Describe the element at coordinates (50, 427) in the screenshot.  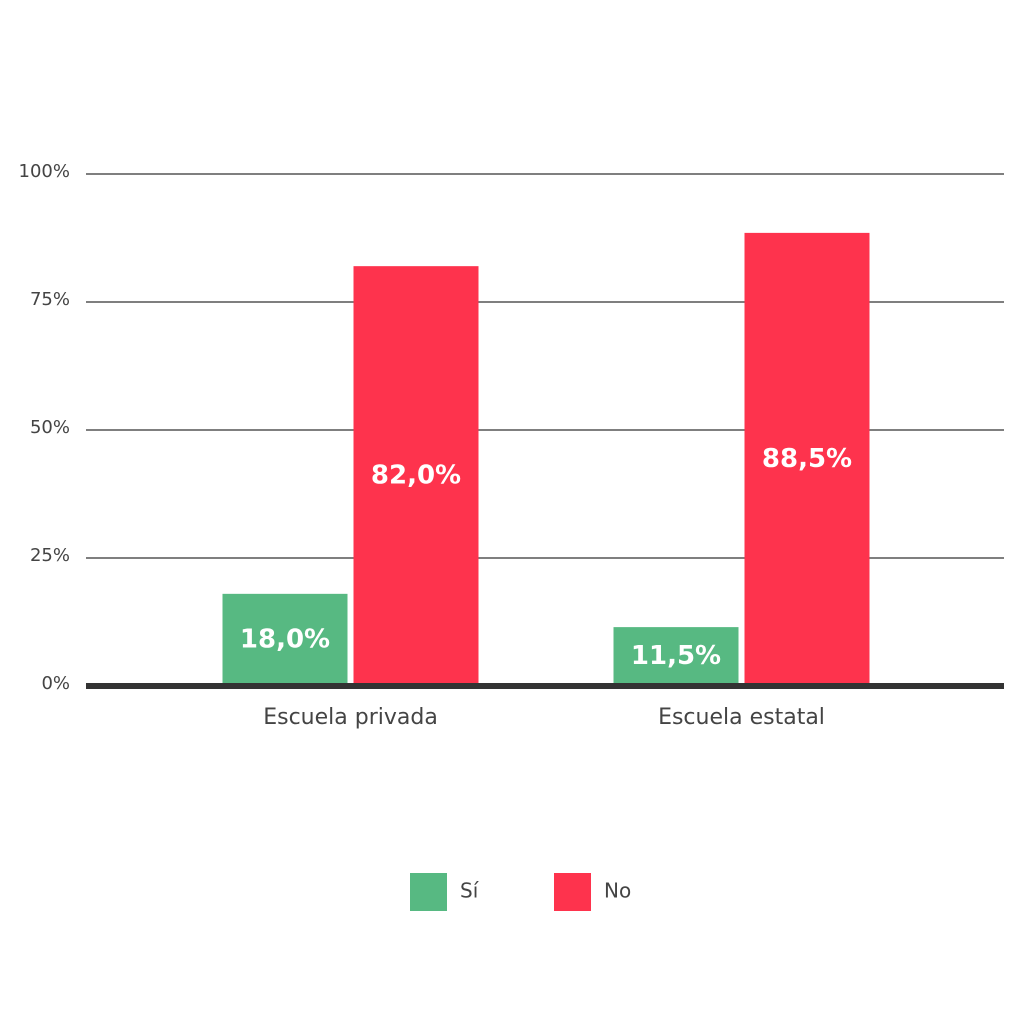
I see `y-tick-label: 50%` at that location.